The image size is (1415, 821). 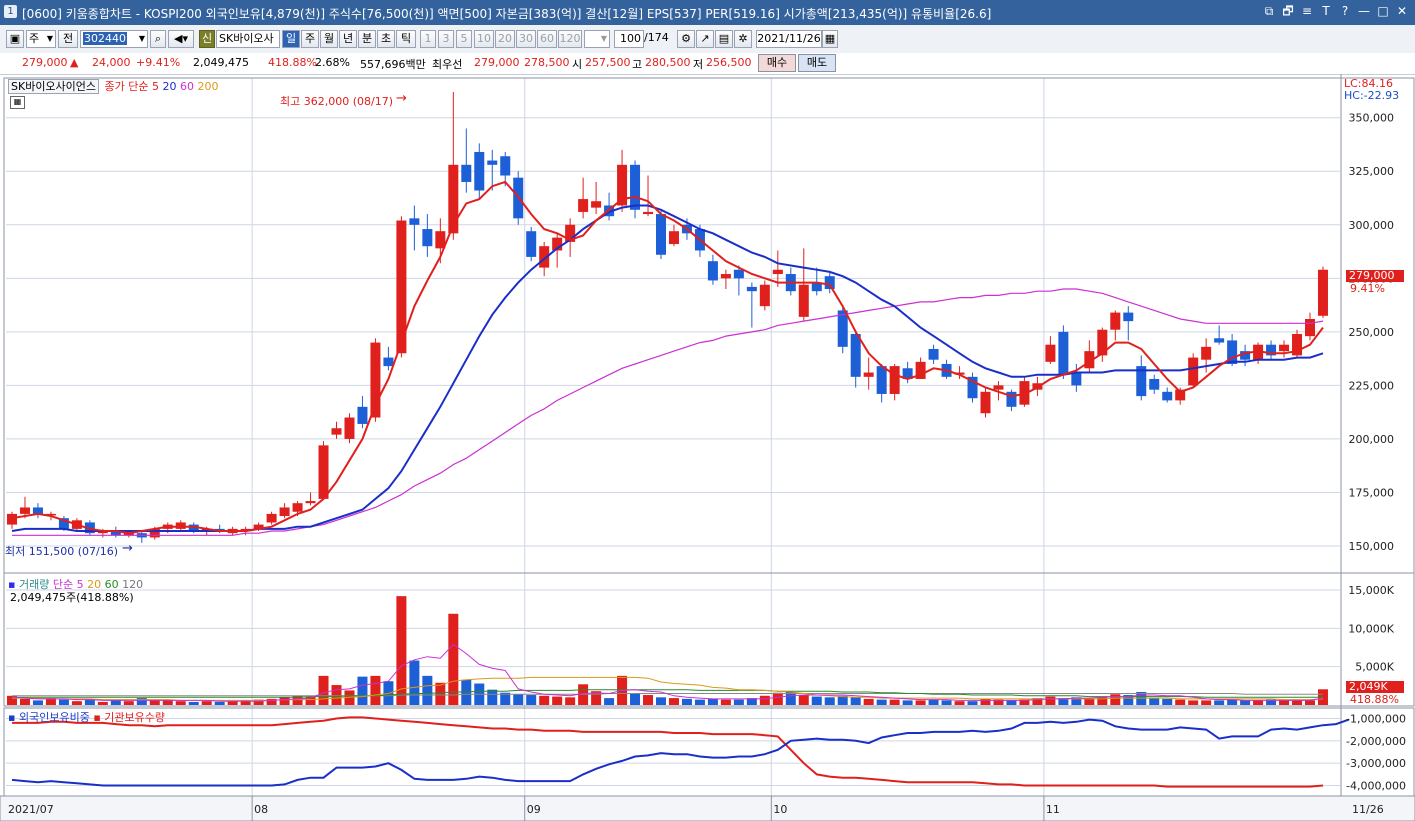 What do you see at coordinates (1372, 118) in the screenshot?
I see `price-tick-label: 350,000` at bounding box center [1372, 118].